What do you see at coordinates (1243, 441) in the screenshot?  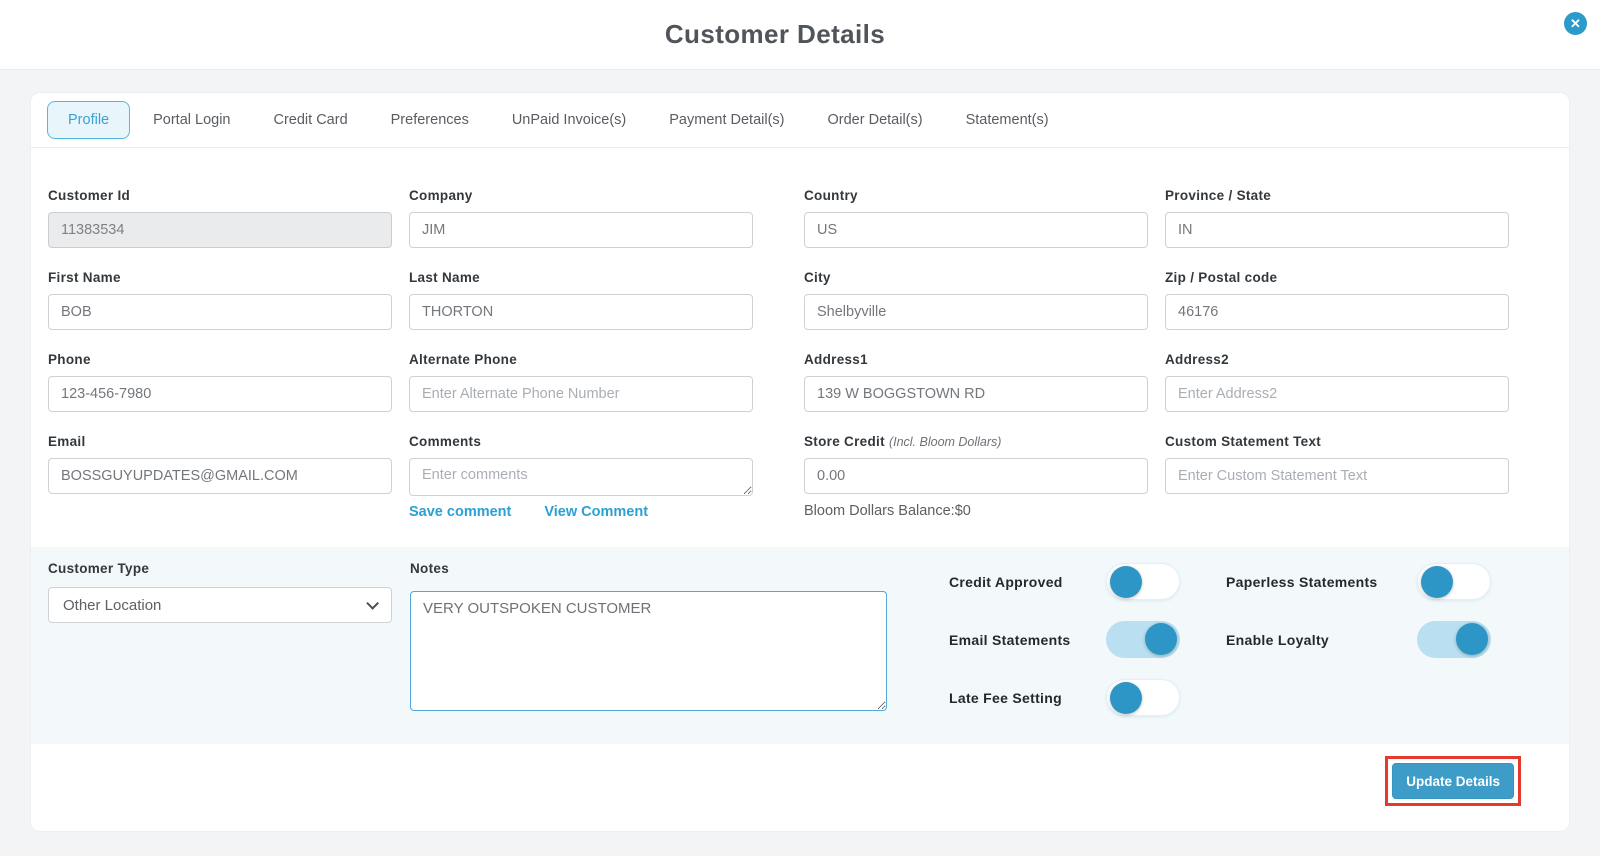 I see `custom-statement-label: Custom Statement Text` at bounding box center [1243, 441].